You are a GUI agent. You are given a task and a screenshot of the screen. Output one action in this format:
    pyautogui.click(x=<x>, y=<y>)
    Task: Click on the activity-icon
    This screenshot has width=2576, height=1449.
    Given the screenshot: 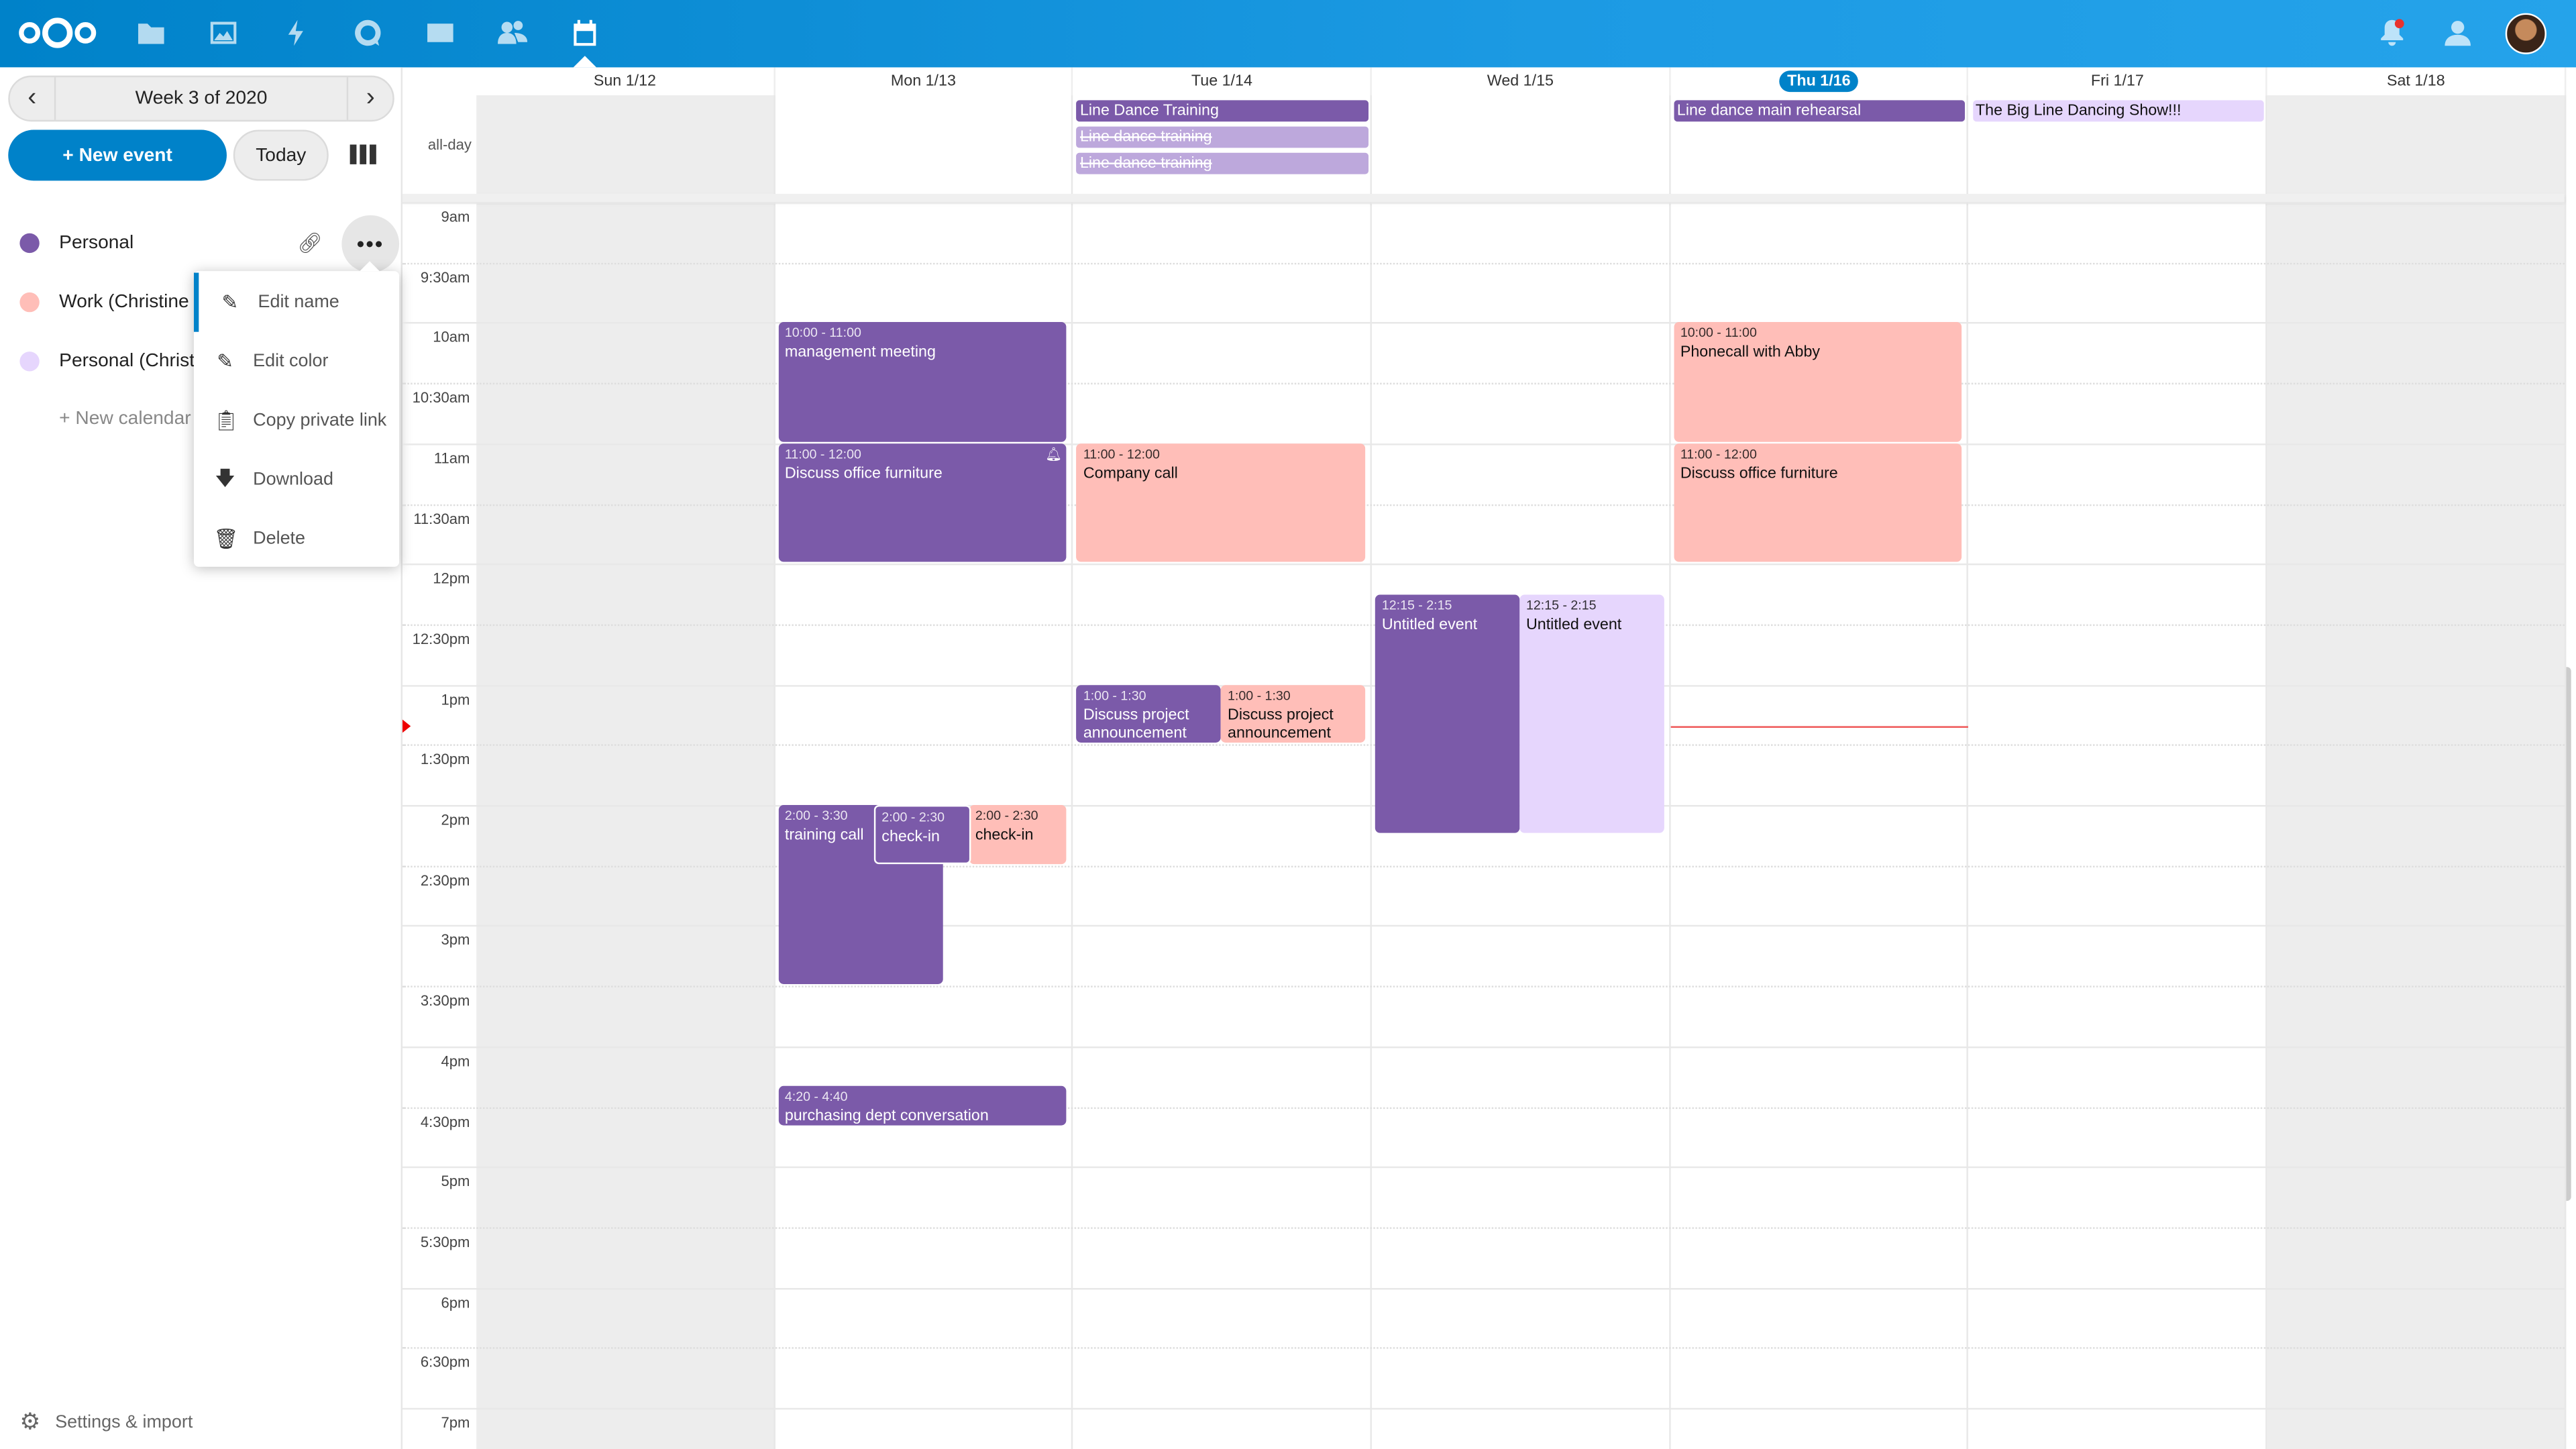 What is the action you would take?
    pyautogui.click(x=295, y=32)
    